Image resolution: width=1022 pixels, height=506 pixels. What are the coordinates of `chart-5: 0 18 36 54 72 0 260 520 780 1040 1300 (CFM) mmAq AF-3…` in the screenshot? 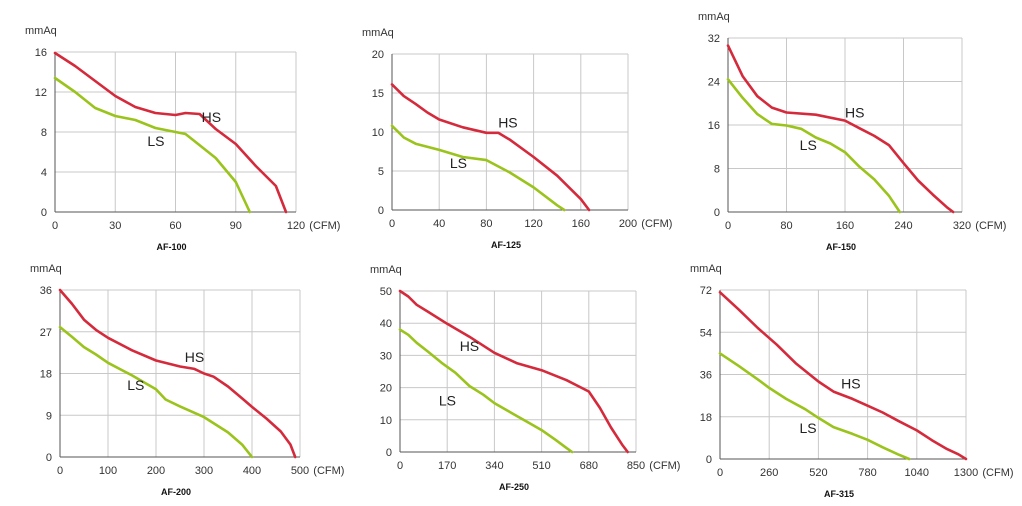 It's located at (852, 381).